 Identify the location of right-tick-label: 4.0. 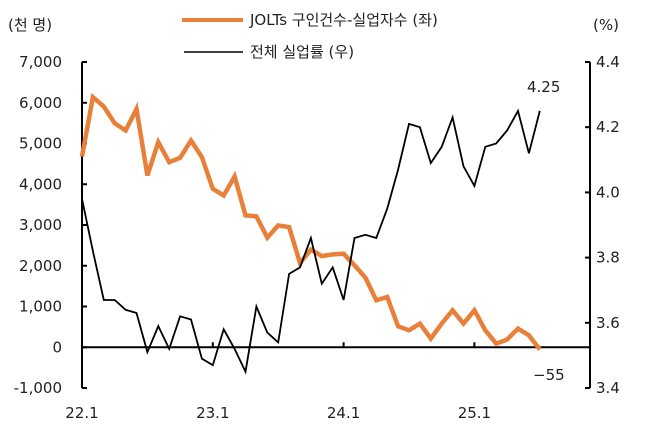
(608, 192).